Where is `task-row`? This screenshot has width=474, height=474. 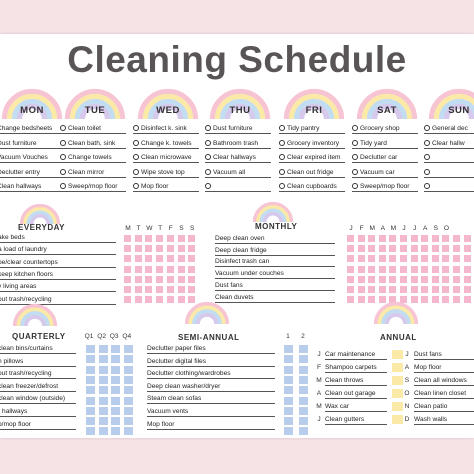
task-row is located at coordinates (449, 159).